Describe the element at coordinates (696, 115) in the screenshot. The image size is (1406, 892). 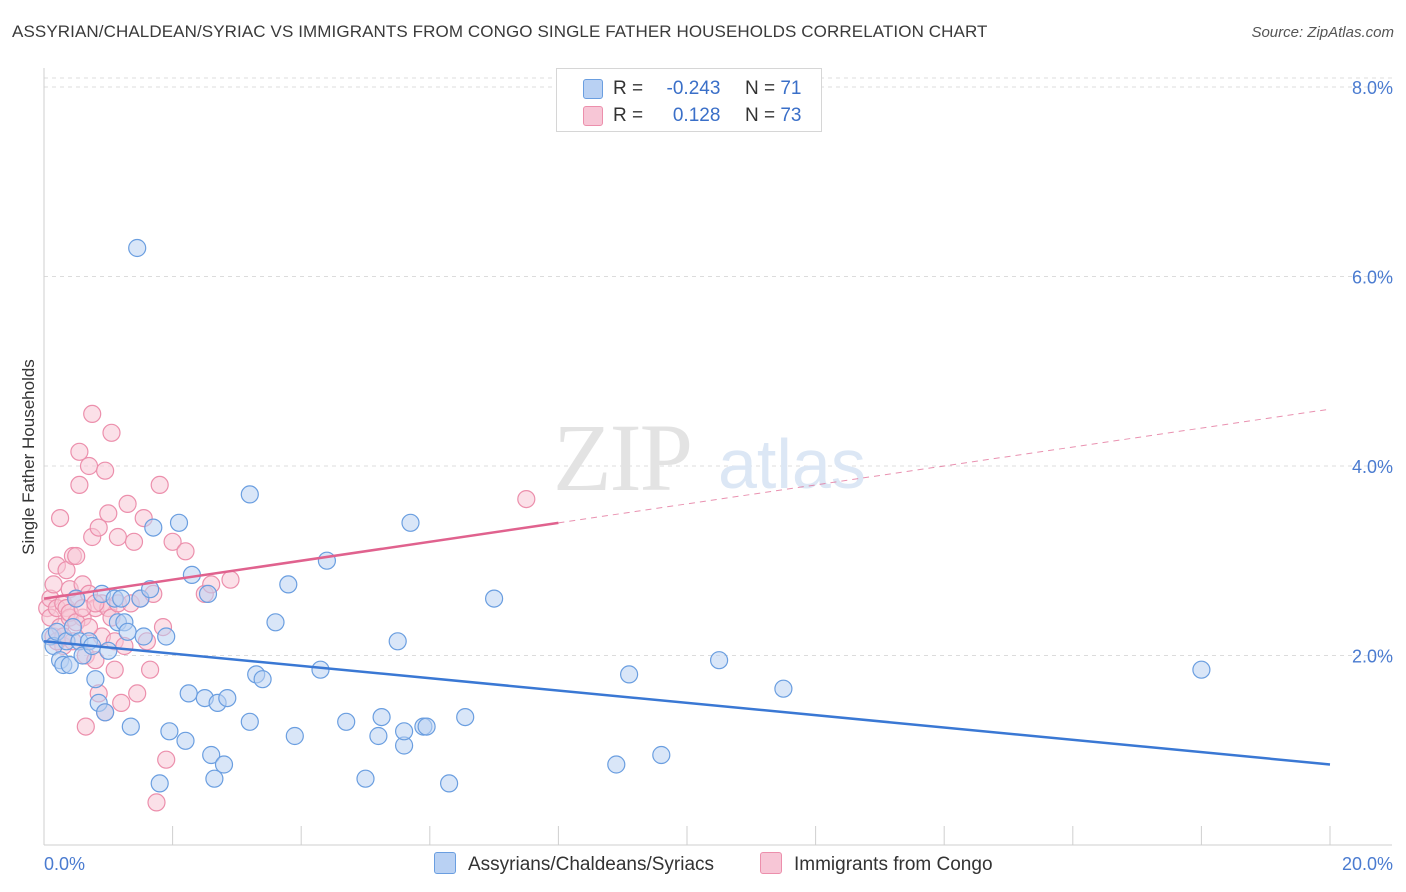
I see `legend-r-value: 0.128` at that location.